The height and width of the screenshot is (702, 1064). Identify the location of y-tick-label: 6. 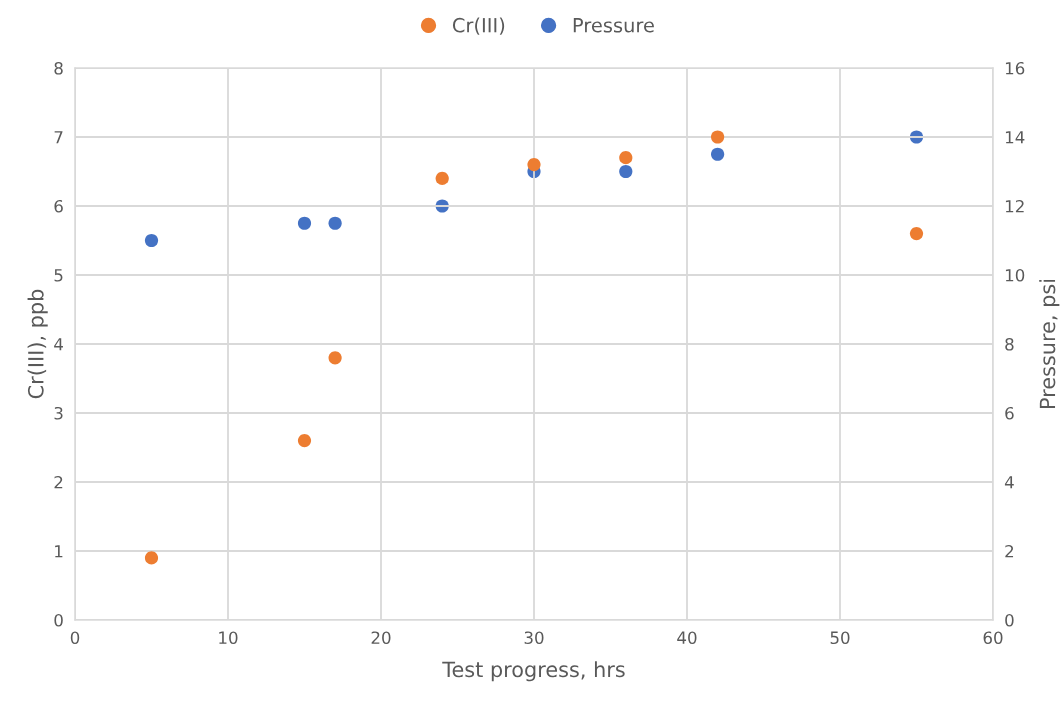
(58, 206).